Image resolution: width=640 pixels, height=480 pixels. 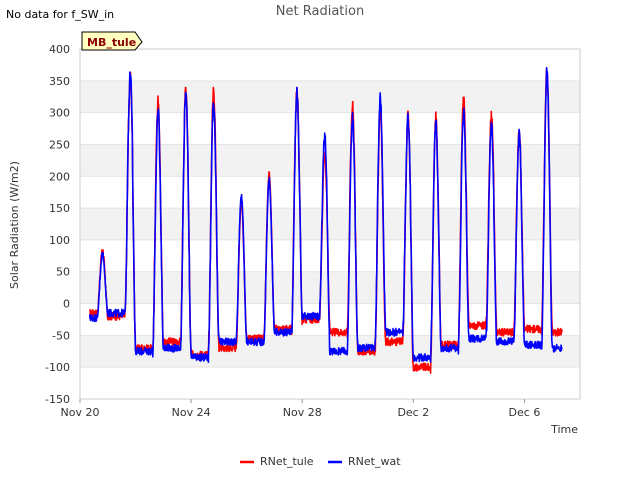 What do you see at coordinates (59, 240) in the screenshot?
I see `y-tick-label: 100` at bounding box center [59, 240].